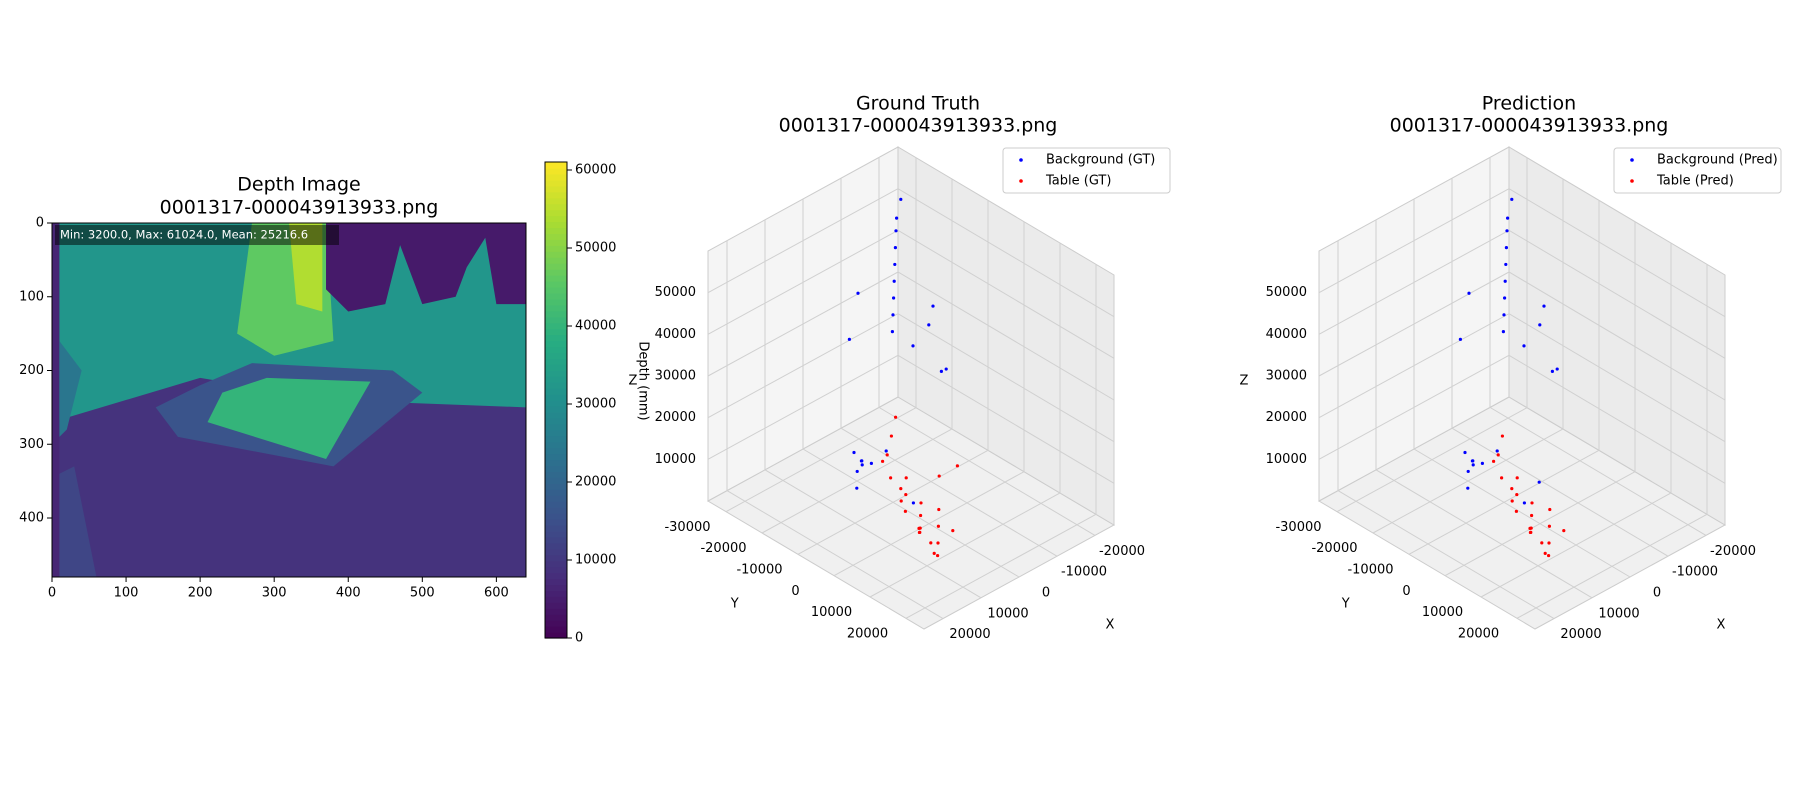  Describe the element at coordinates (1286, 417) in the screenshot. I see `z-tick-label: 20000` at that location.